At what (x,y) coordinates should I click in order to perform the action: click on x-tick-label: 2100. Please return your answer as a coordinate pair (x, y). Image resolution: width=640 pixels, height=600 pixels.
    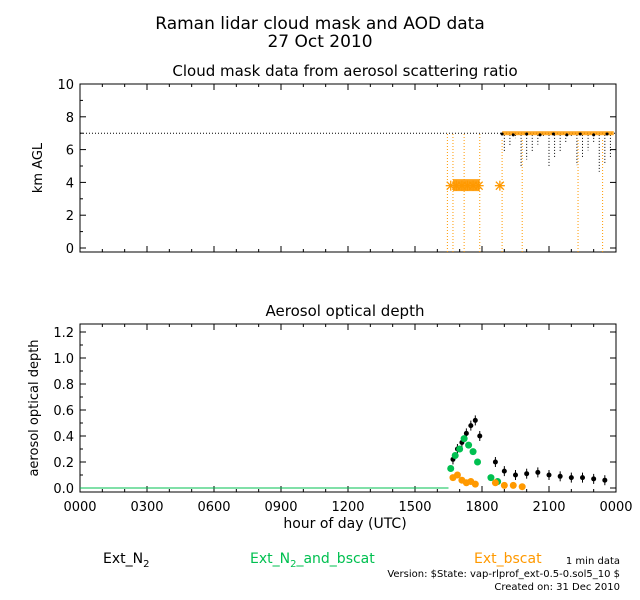
    Looking at the image, I should click on (548, 507).